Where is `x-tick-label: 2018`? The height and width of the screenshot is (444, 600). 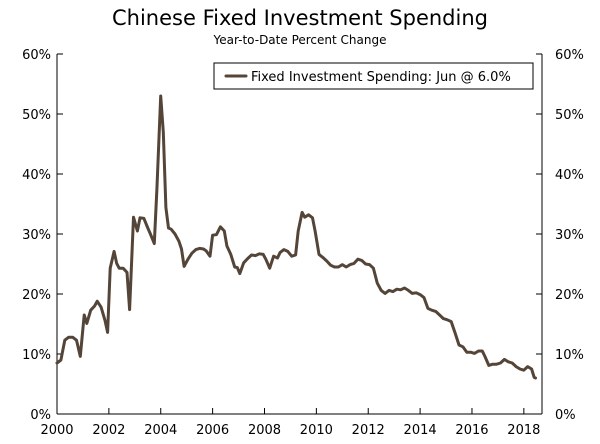
x-tick-label: 2018 is located at coordinates (523, 430).